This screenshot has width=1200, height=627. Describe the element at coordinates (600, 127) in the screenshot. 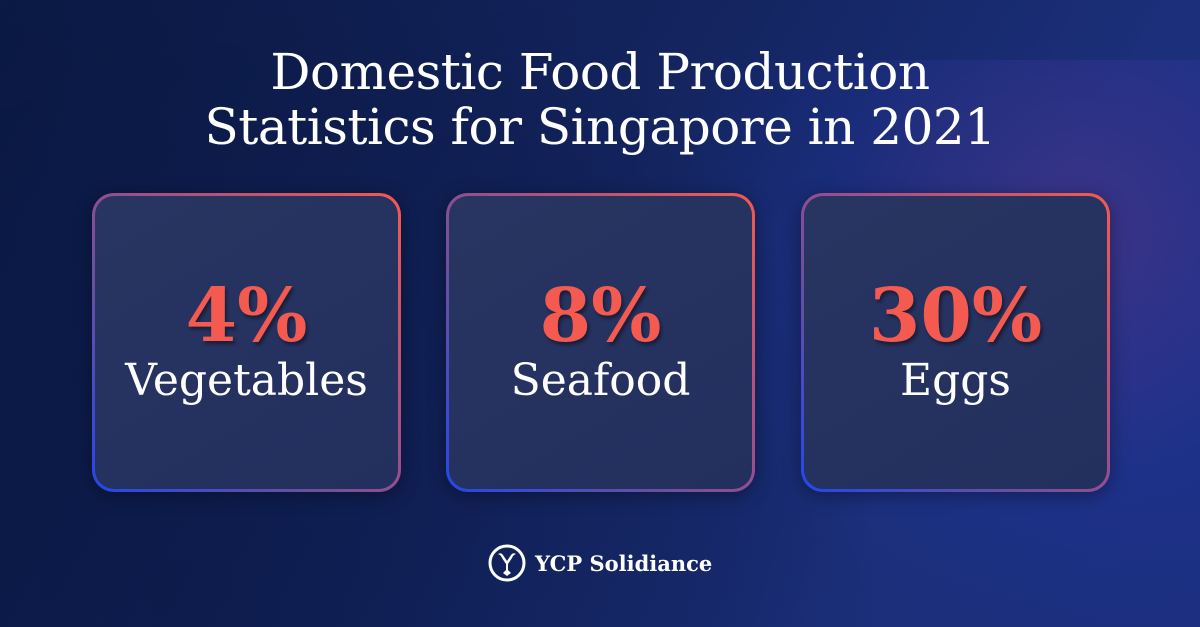

I see `title-line-2: Statistics for Singapore in 2021` at that location.